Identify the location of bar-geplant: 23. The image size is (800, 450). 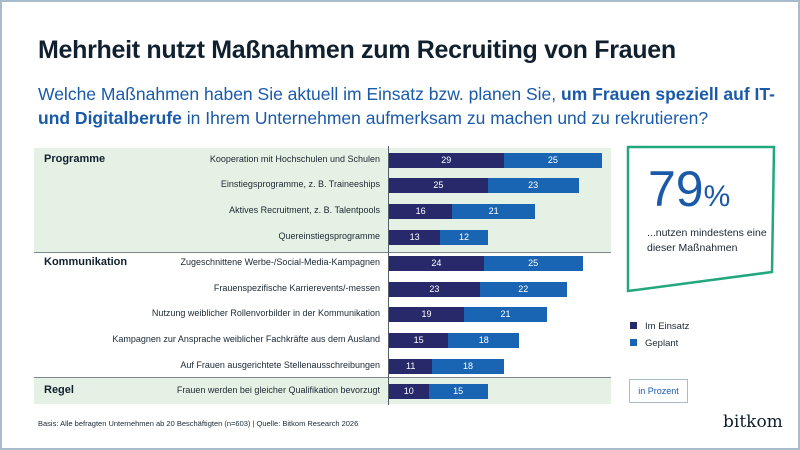
(533, 185).